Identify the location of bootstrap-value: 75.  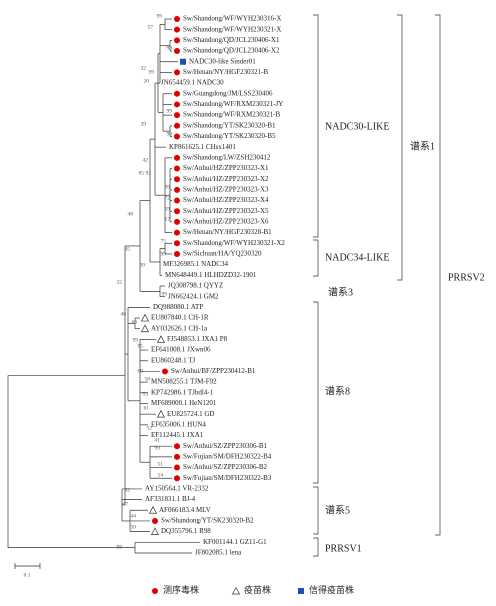
(164, 241).